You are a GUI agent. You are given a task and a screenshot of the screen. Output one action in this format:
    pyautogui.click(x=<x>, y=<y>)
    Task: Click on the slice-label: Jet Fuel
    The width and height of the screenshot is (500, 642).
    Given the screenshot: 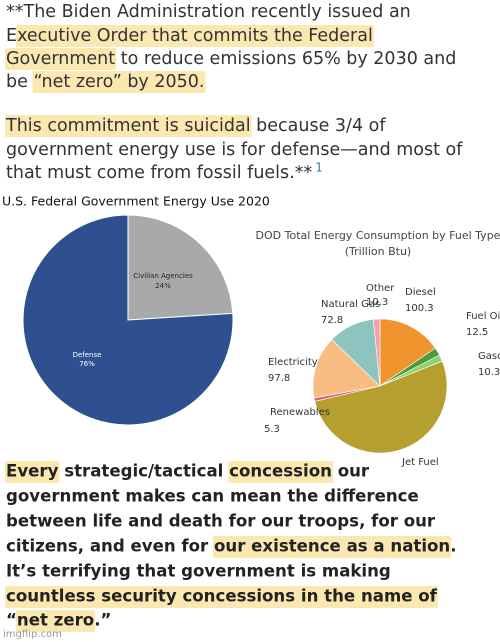 What is the action you would take?
    pyautogui.click(x=420, y=462)
    